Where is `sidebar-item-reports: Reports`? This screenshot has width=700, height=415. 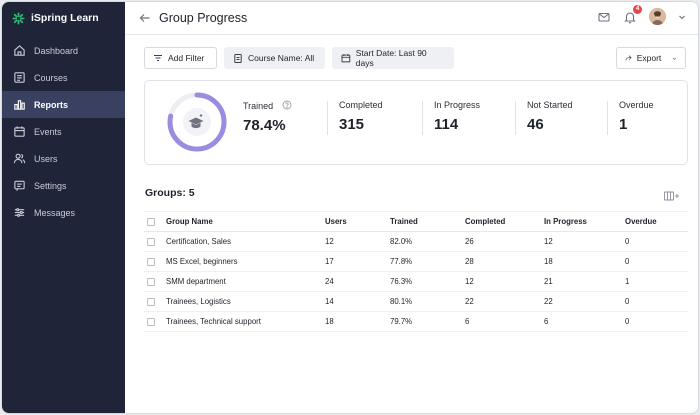
sidebar-item-reports: Reports is located at coordinates (63, 104).